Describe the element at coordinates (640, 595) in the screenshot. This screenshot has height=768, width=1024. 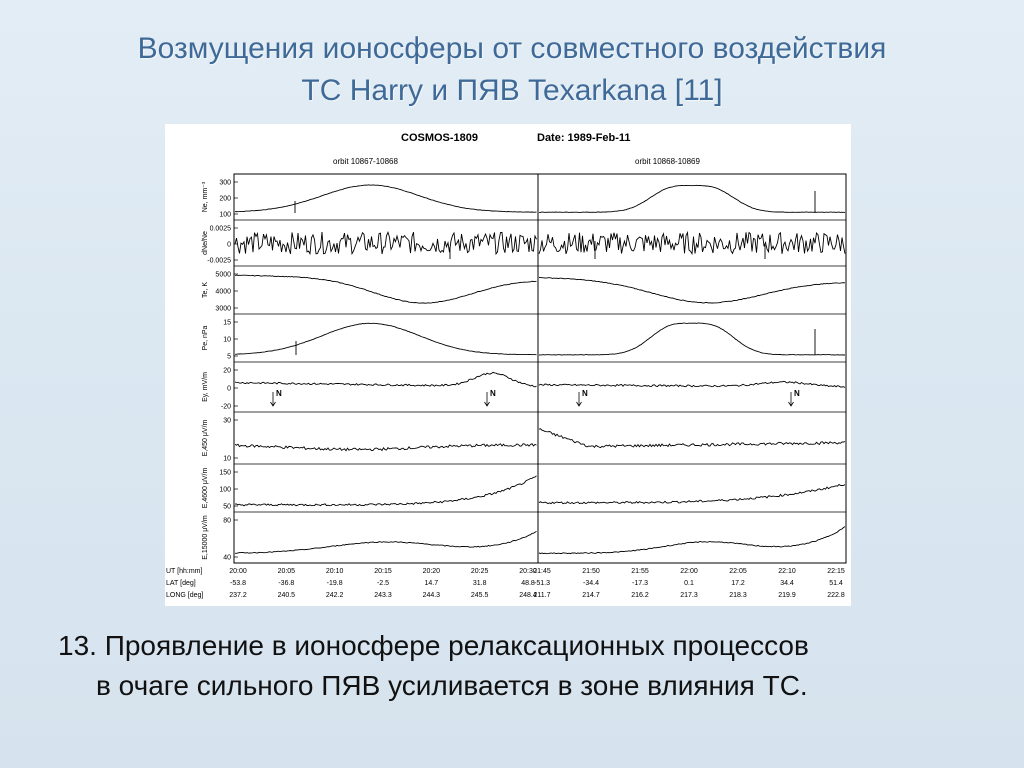
I see `table-cell: 216.2` at that location.